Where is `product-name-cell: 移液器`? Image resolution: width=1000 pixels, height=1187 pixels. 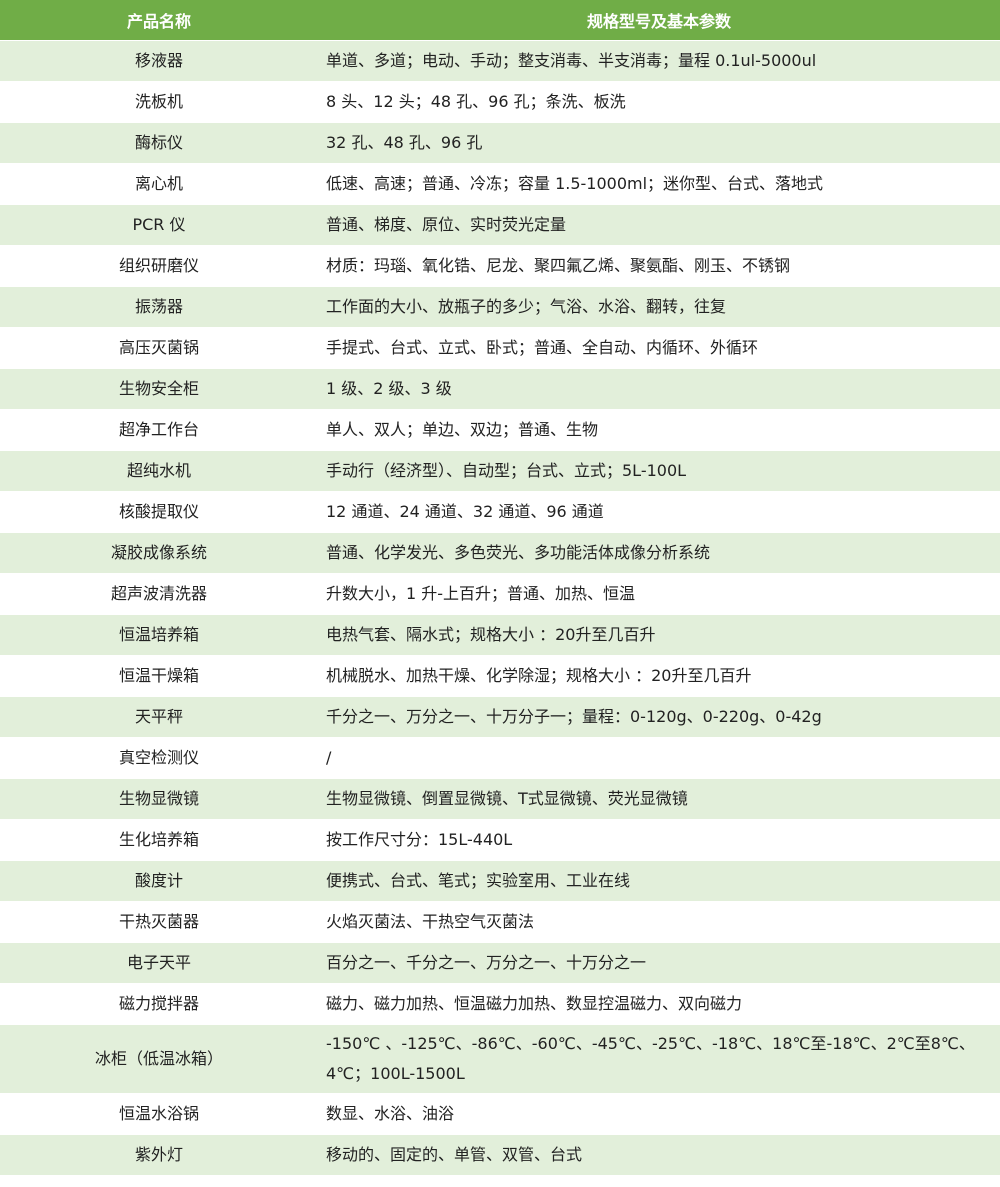 product-name-cell: 移液器 is located at coordinates (159, 61).